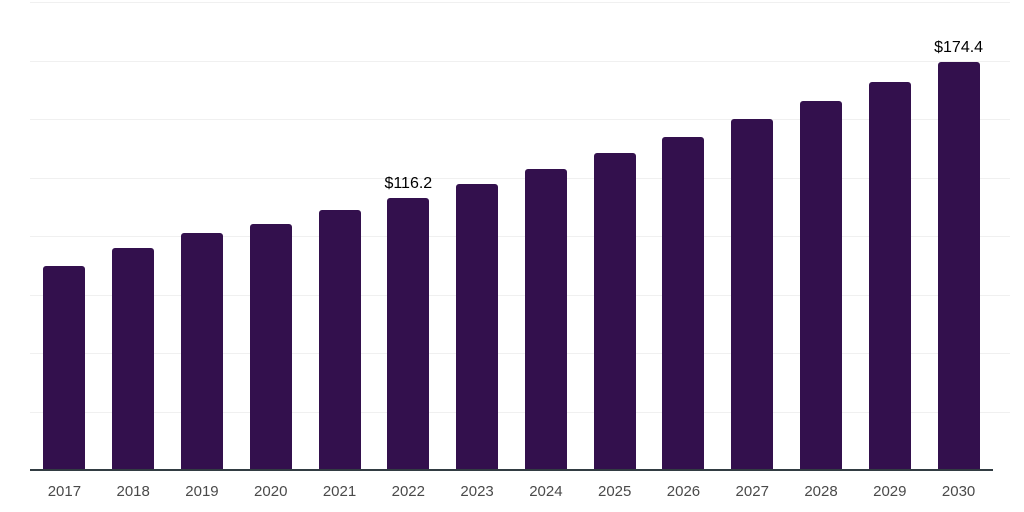 The height and width of the screenshot is (512, 1024). I want to click on bar-2017, so click(64, 367).